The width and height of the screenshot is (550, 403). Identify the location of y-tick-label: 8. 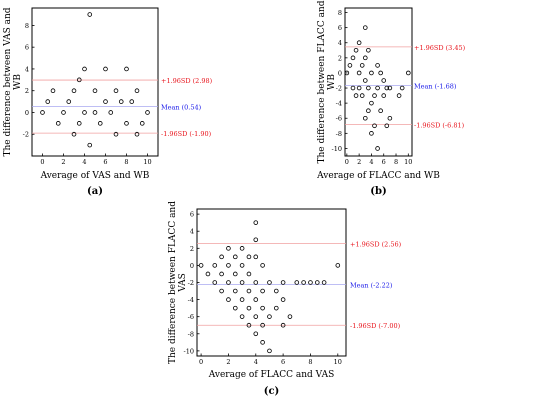
(27, 26).